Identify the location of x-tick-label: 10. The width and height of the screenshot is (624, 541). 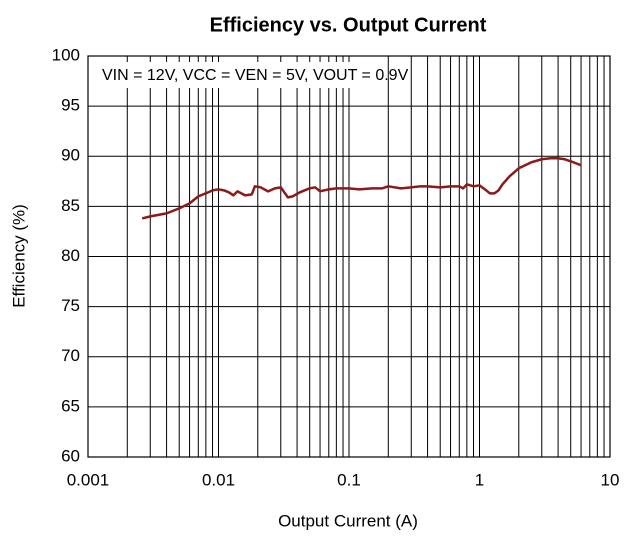
(610, 479).